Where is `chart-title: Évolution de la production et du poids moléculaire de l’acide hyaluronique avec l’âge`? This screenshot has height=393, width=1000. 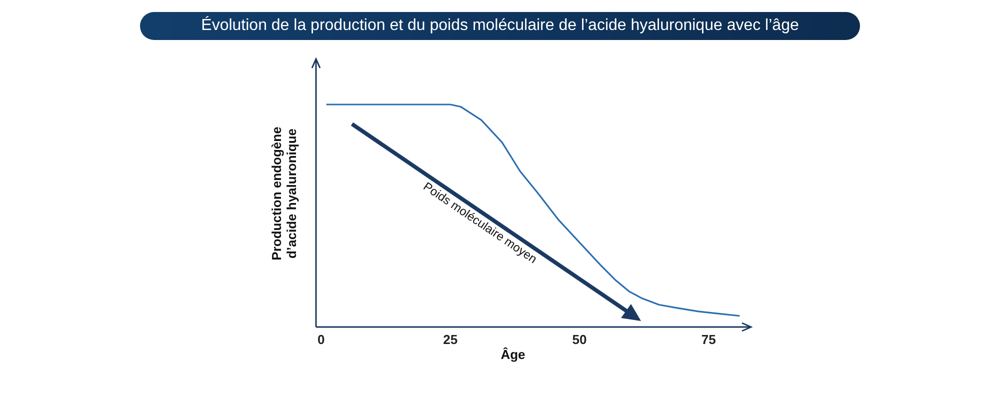
chart-title: Évolution de la production et du poids moléculaire de l’acide hyaluronique avec l’âge is located at coordinates (500, 26).